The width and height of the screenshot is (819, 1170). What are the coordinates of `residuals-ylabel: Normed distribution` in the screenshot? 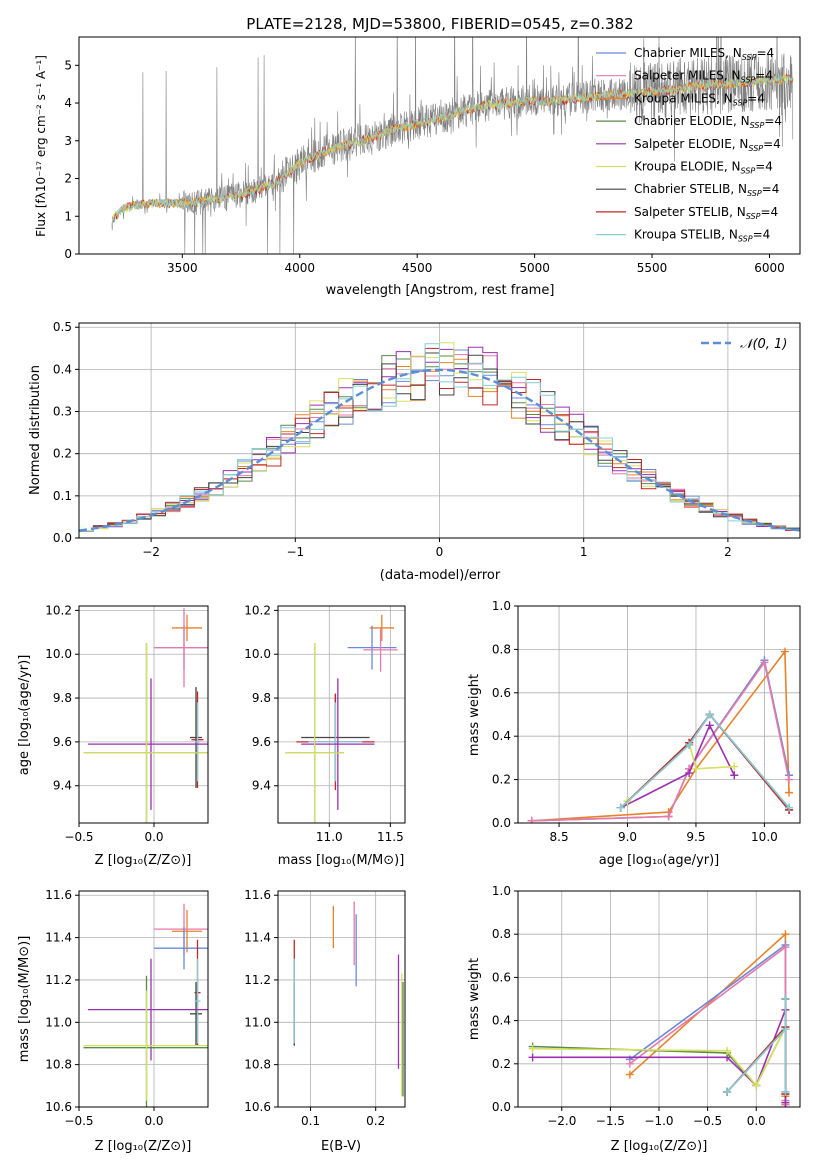 It's located at (35, 430).